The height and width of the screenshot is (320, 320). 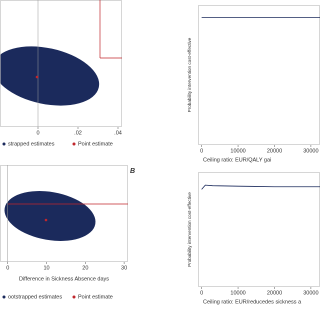 I want to click on legend-label: strapped estimates, so click(x=31, y=144).